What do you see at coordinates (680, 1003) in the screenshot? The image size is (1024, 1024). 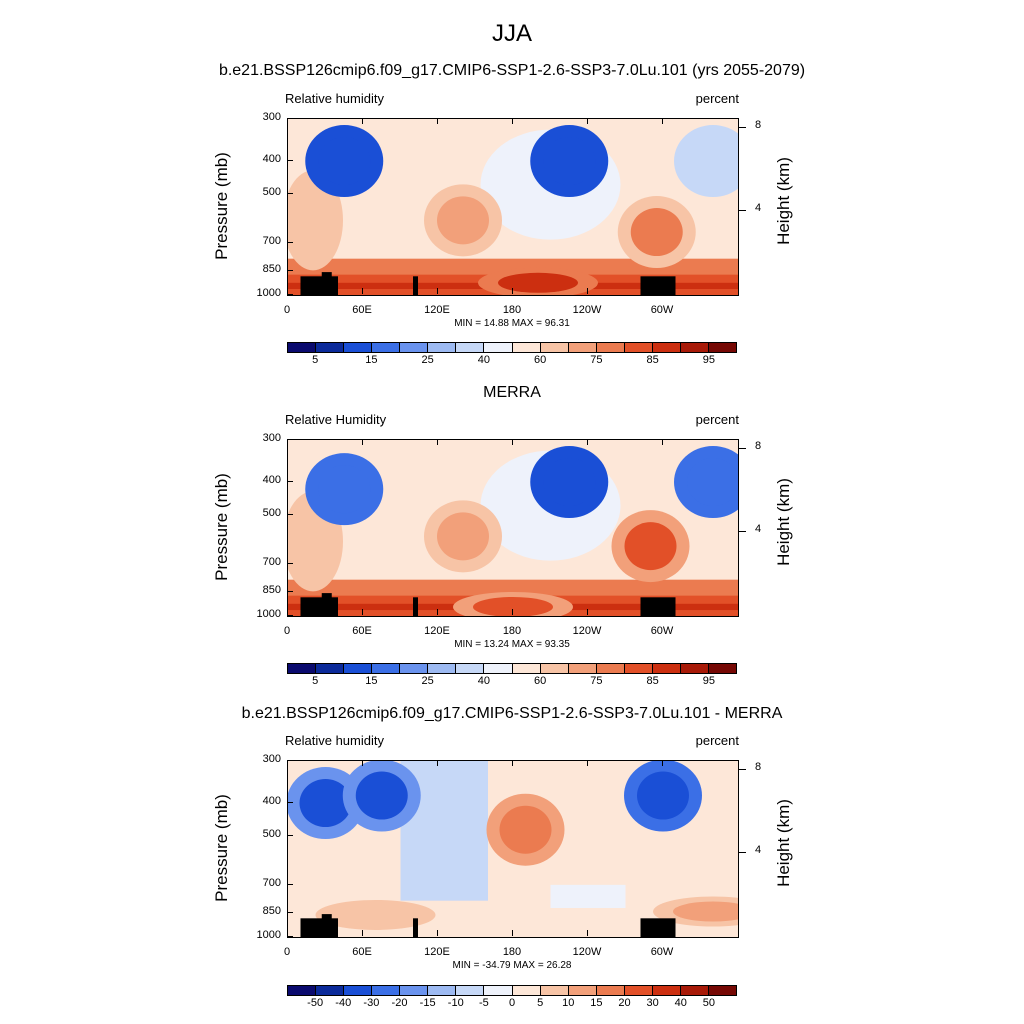 I see `colorbar-label: 40` at bounding box center [680, 1003].